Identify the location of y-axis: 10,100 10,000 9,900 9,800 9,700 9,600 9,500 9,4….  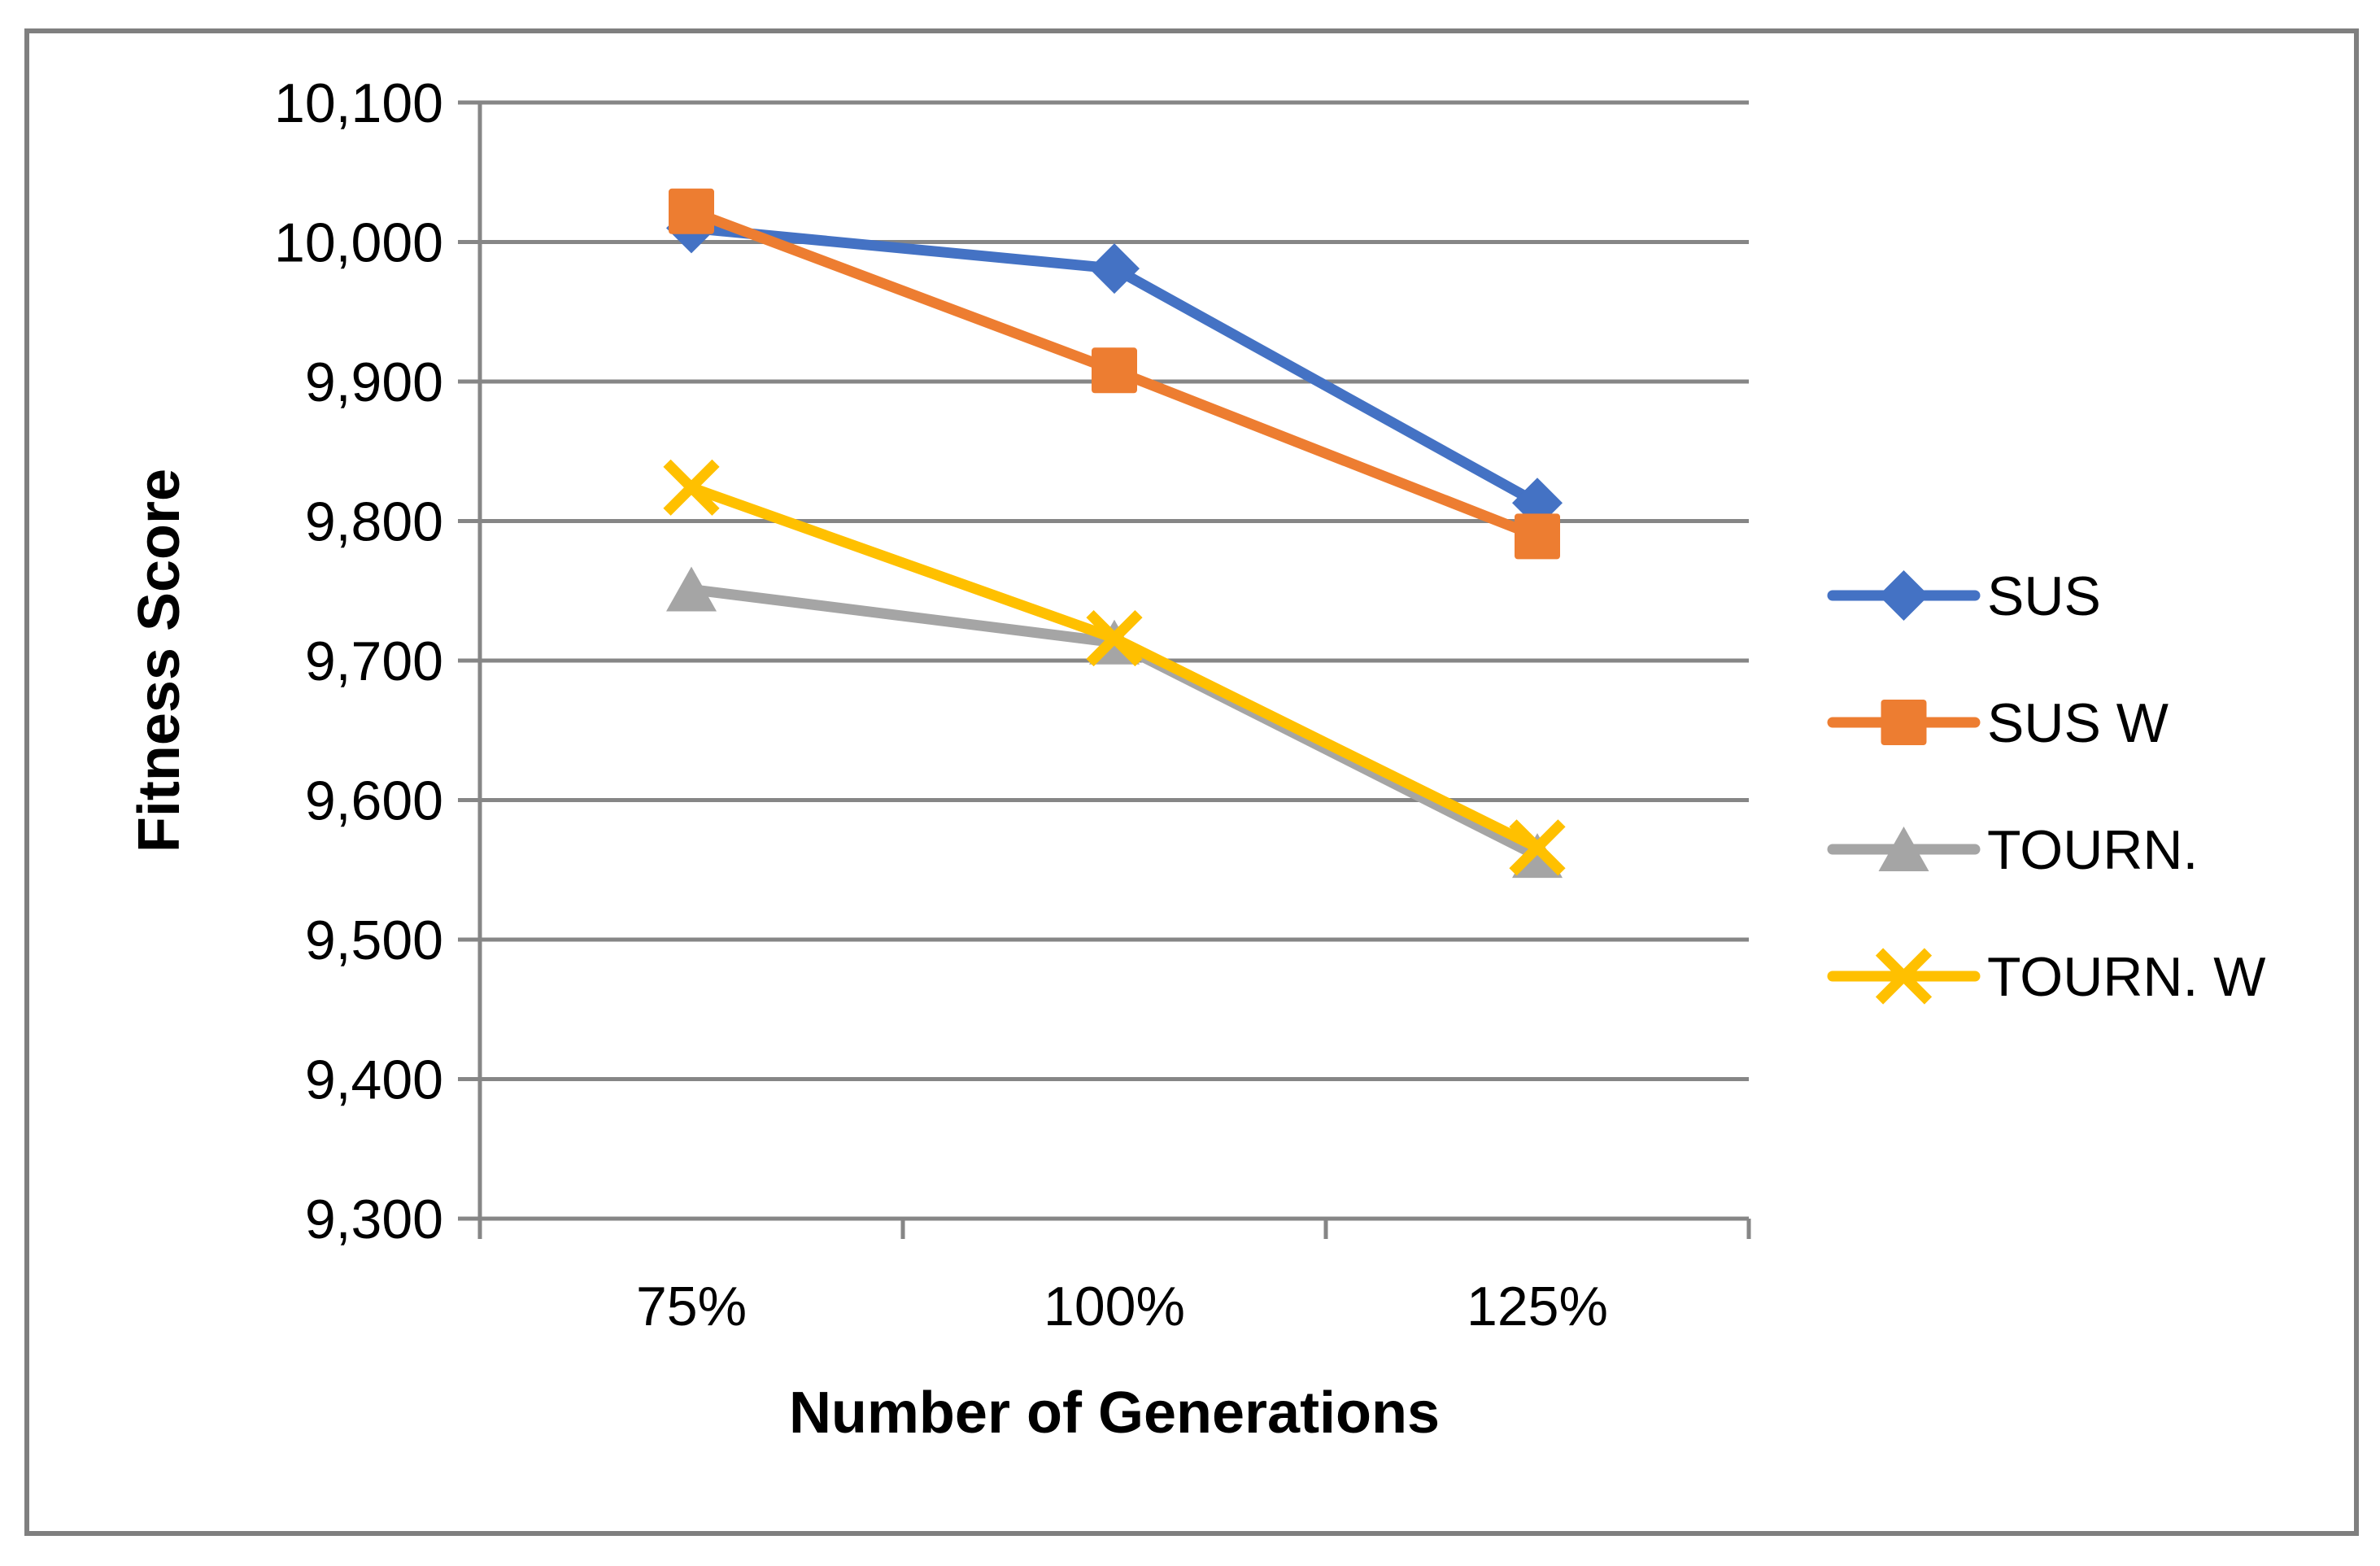
(304, 661).